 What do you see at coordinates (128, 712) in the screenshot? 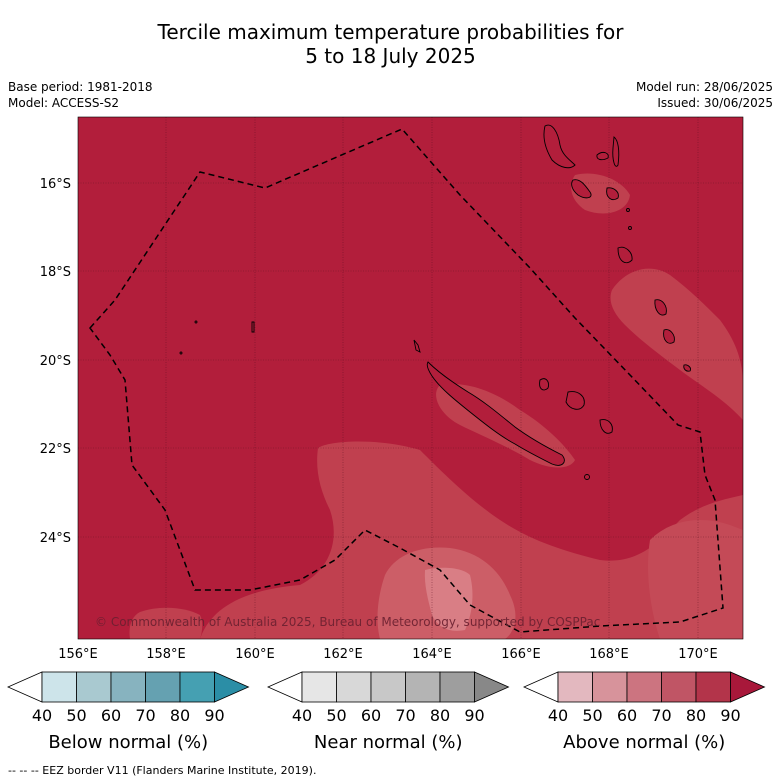
I see `colorbar-1: 40 50 60 70 80 90 Below normal (%)` at bounding box center [128, 712].